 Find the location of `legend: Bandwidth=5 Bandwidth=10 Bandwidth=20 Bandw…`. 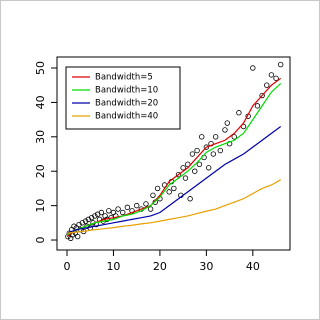

legend: Bandwidth=5 Bandwidth=10 Bandwidth=20 Bandw… is located at coordinates (123, 98).